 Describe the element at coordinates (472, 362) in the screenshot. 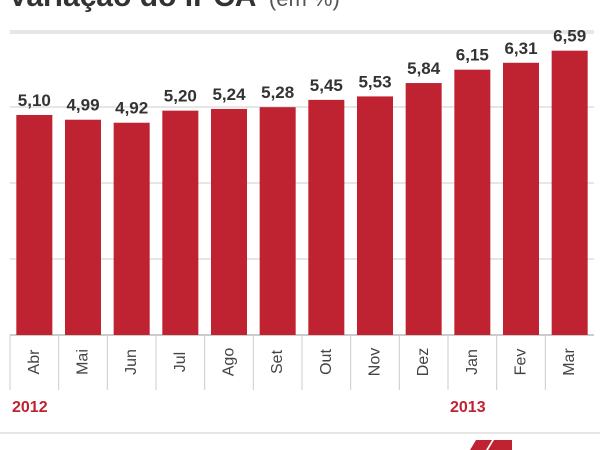

I see `x-tick-label: Jan` at that location.